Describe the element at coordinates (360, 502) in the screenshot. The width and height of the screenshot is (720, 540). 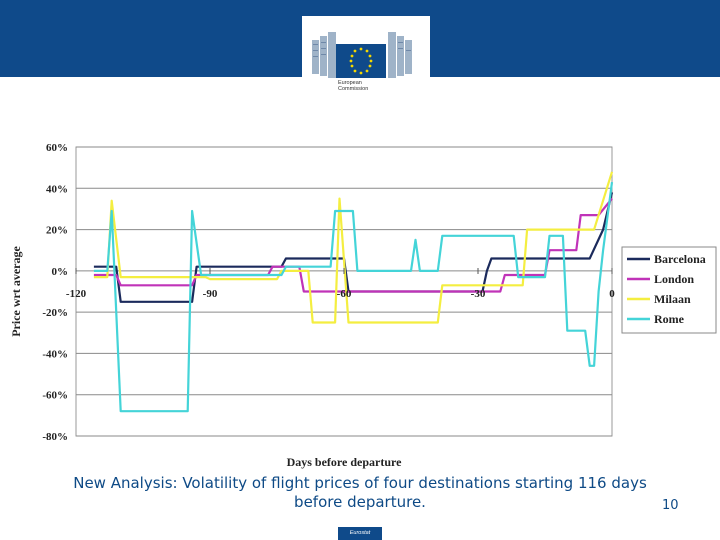
I see `caption-line-2: before departure.` at that location.